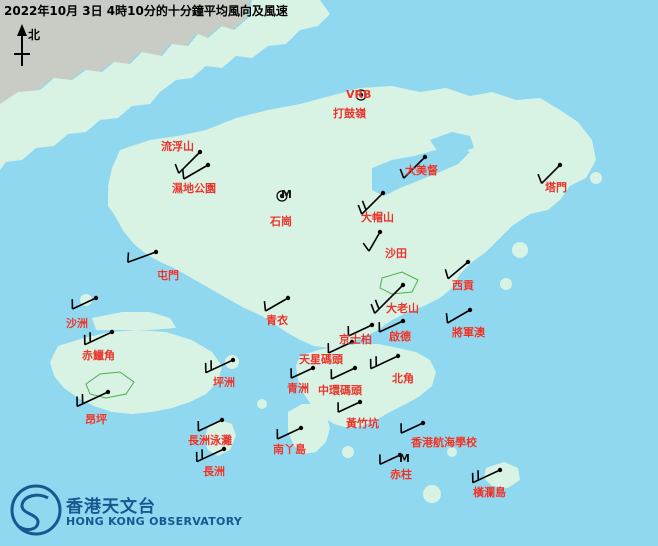 This screenshot has width=658, height=546. What do you see at coordinates (194, 188) in the screenshot?
I see `station-label: 濕地公園` at bounding box center [194, 188].